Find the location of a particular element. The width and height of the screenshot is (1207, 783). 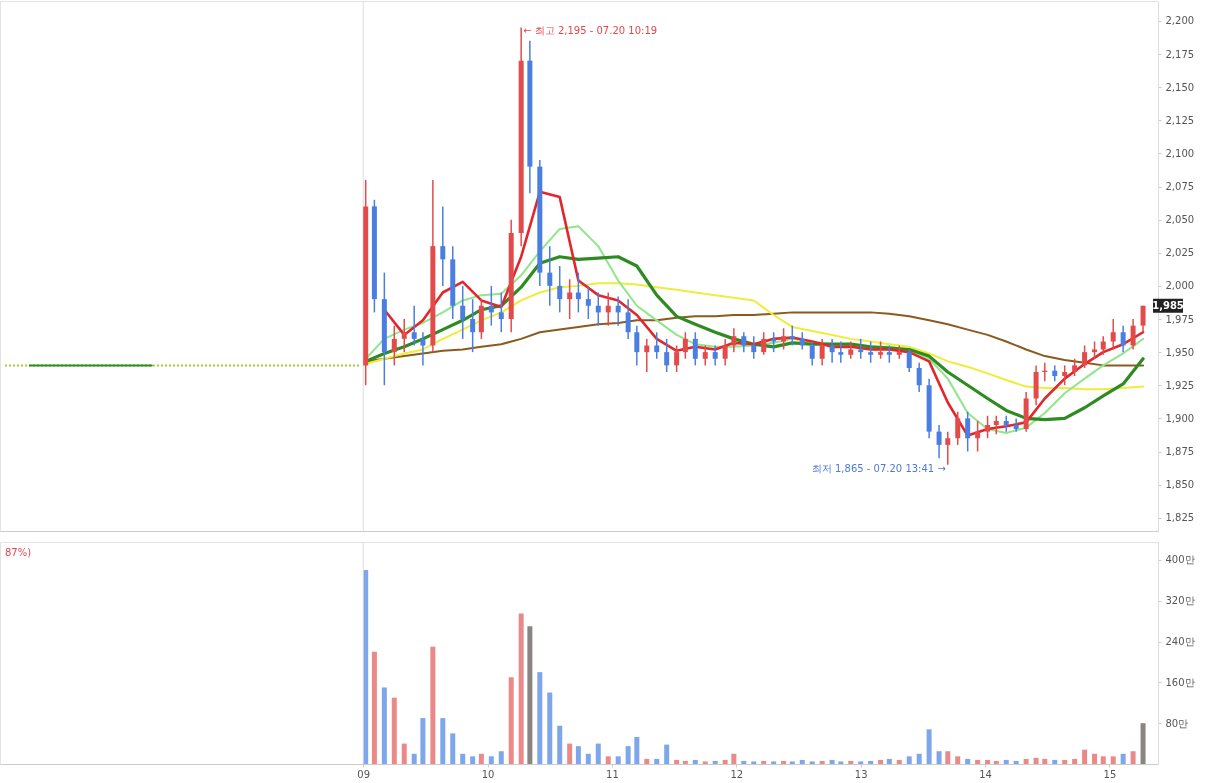

y-tick-label: 1,825 is located at coordinates (1180, 518).